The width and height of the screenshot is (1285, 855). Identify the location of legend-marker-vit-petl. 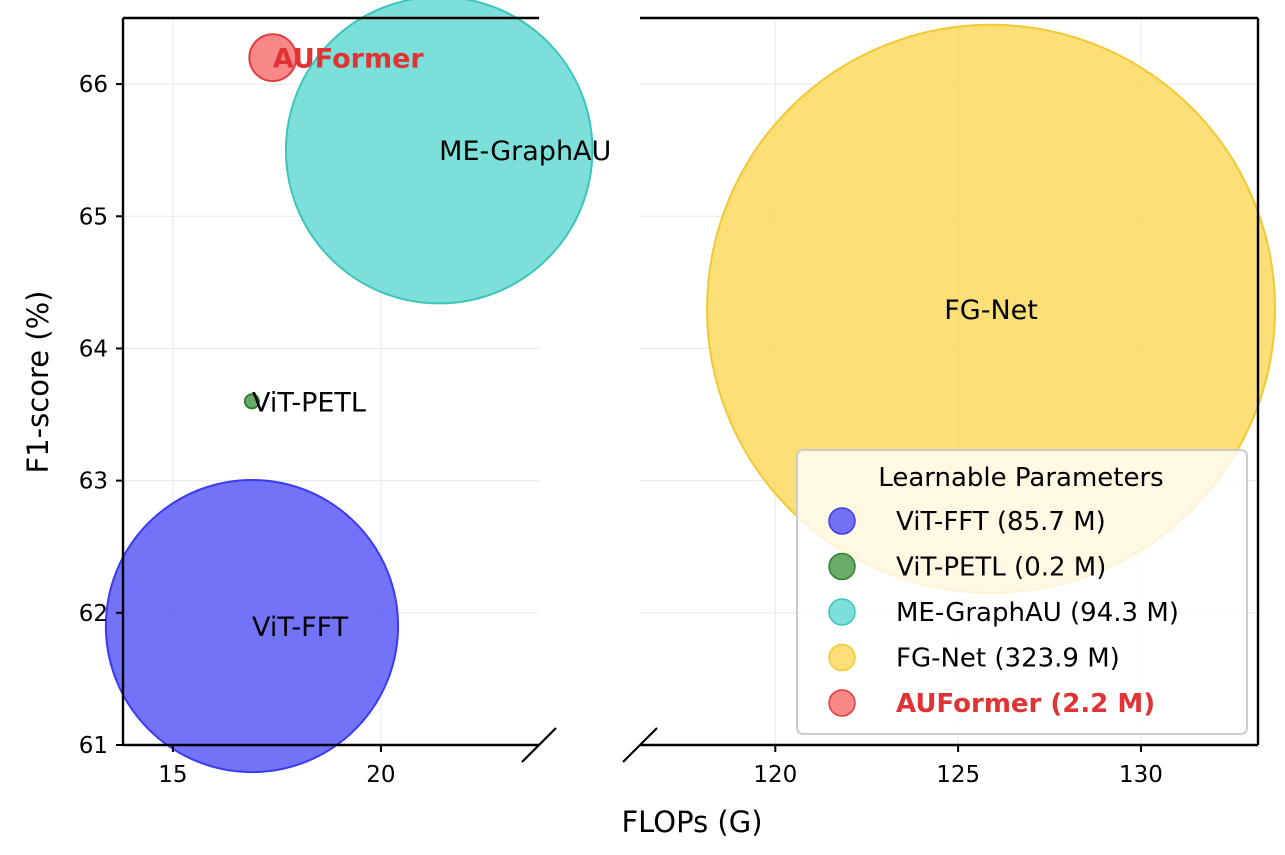
(842, 566).